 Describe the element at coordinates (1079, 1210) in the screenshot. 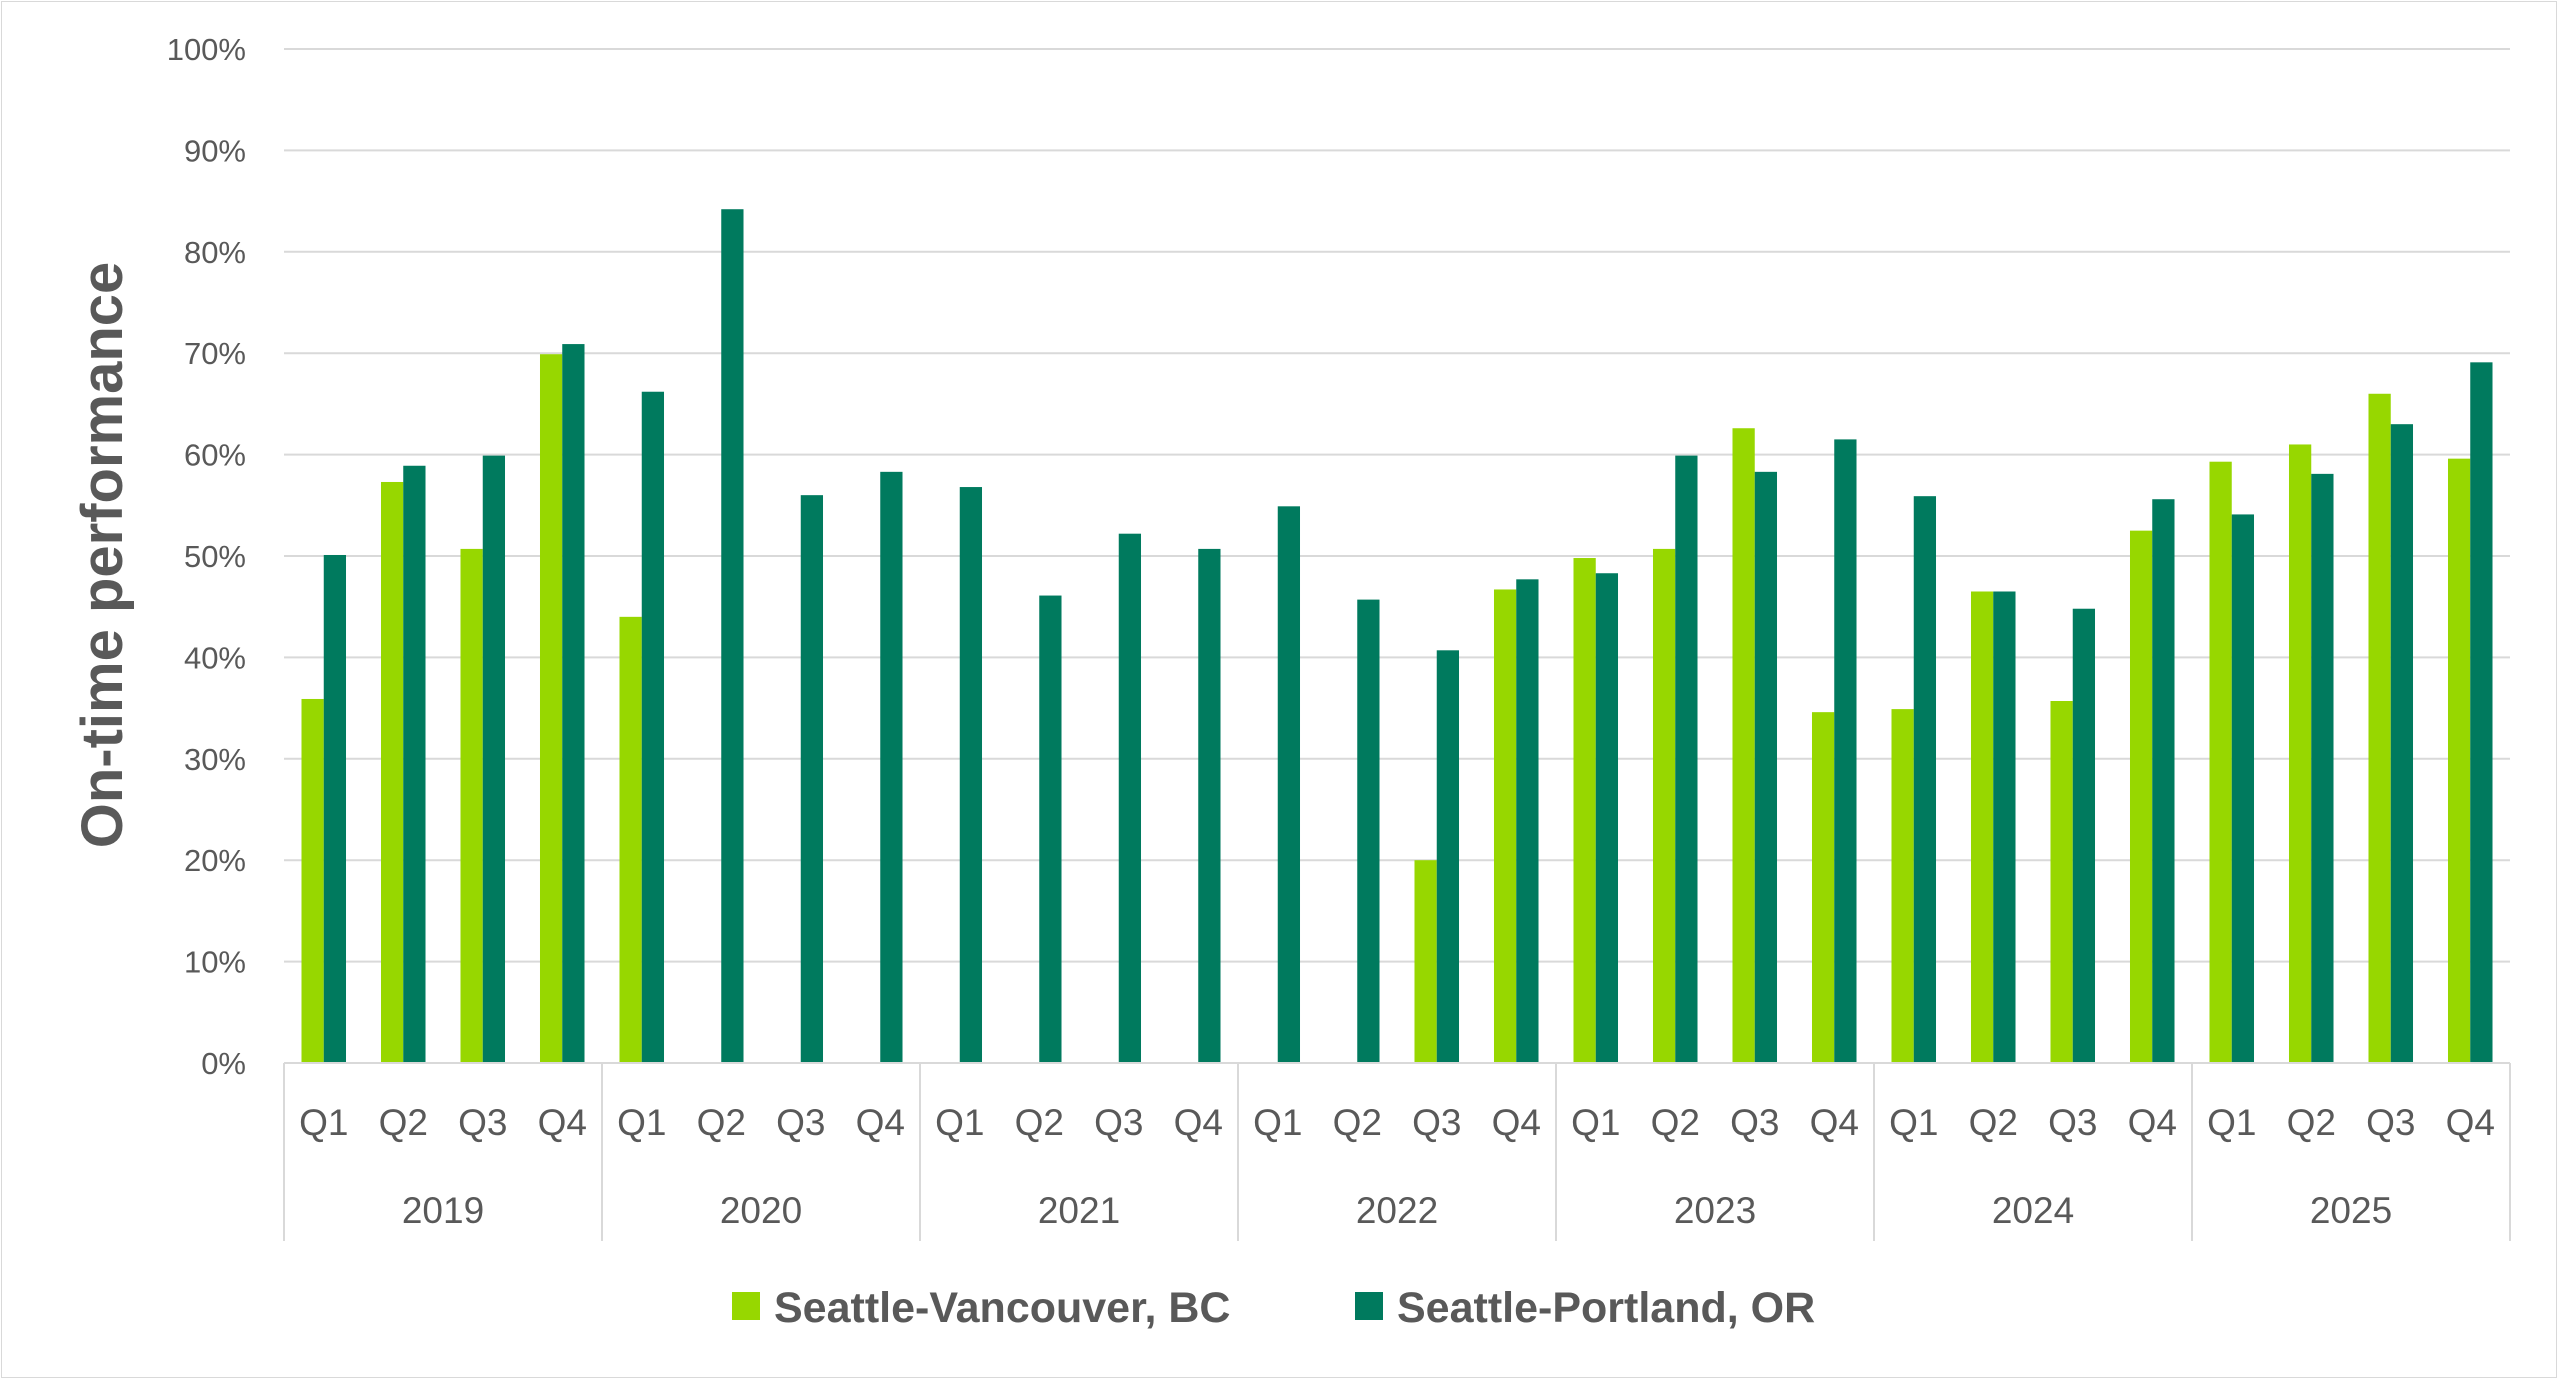

I see `year-label: 2021` at that location.